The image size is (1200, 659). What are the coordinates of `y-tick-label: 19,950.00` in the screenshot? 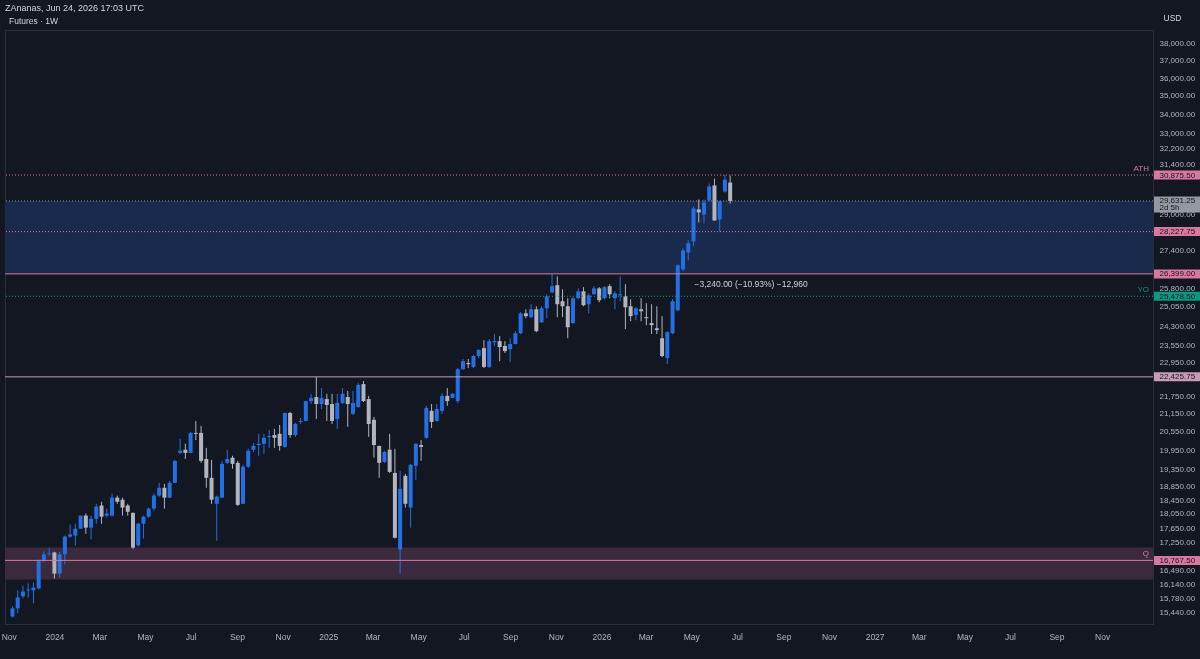 It's located at (1177, 451).